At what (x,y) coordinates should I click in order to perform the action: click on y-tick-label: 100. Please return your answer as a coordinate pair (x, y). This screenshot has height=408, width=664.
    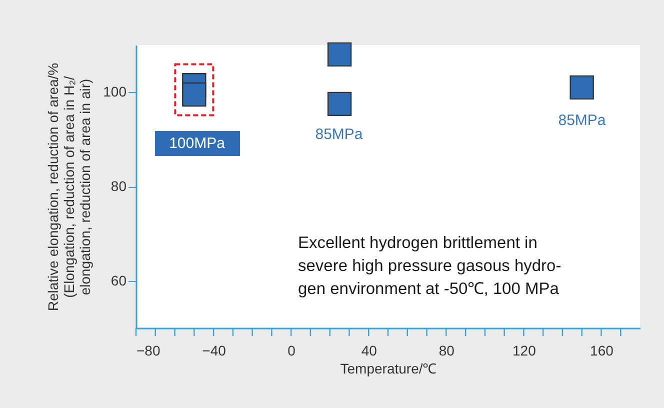
    Looking at the image, I should click on (115, 92).